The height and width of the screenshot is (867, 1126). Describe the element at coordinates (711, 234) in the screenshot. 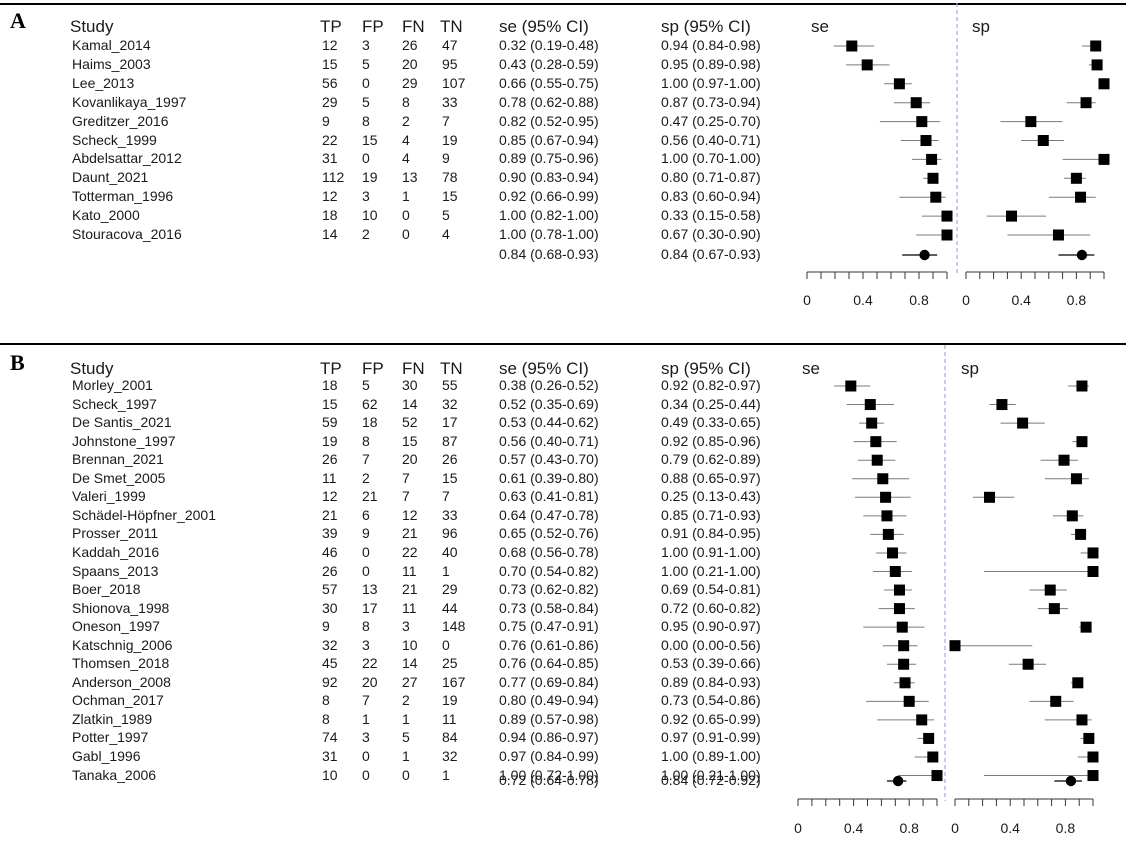

I see `panel-a-row-sp: 0.67 (0.30-0.90)` at that location.